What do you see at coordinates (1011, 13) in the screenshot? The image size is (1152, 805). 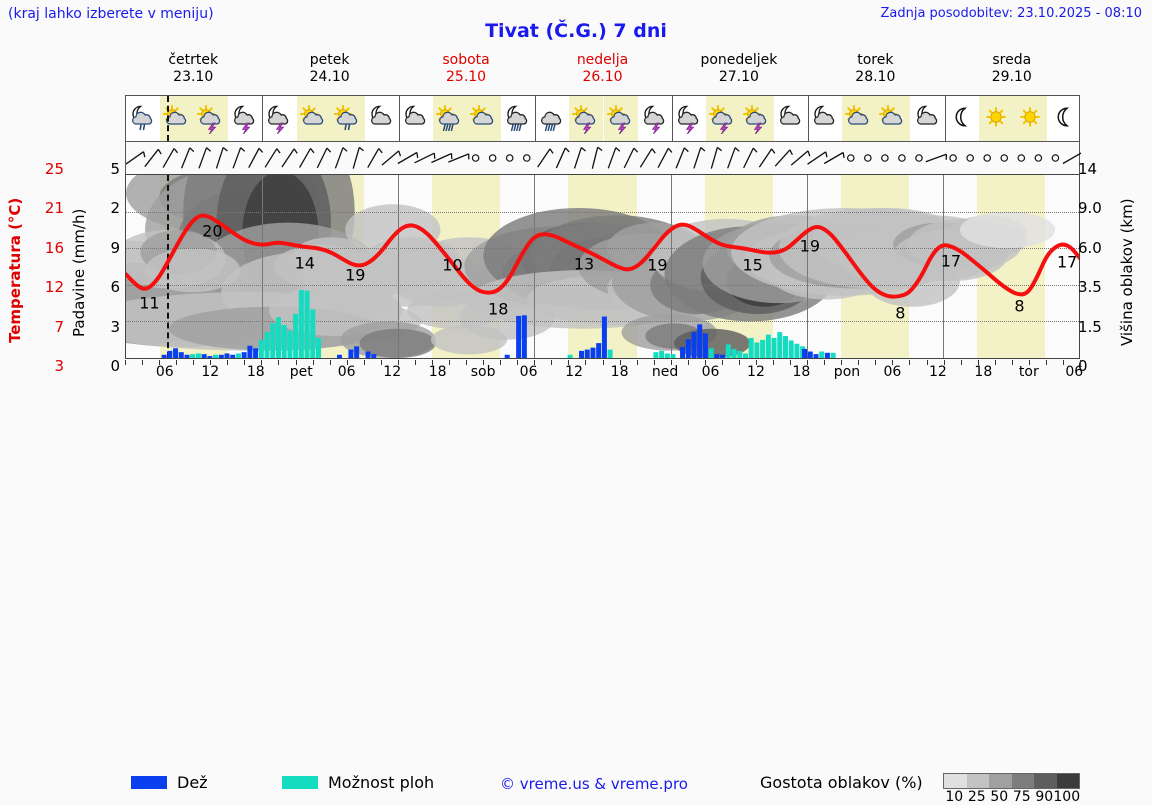 I see `last-update-text: Zadnja posodobitev: 23.10.2025 - 08:10` at bounding box center [1011, 13].